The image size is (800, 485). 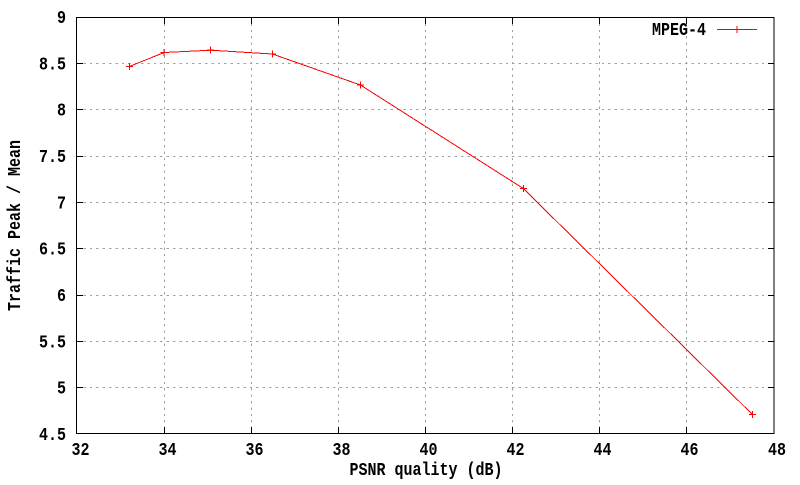 I want to click on svg-text: 46, so click(x=690, y=451).